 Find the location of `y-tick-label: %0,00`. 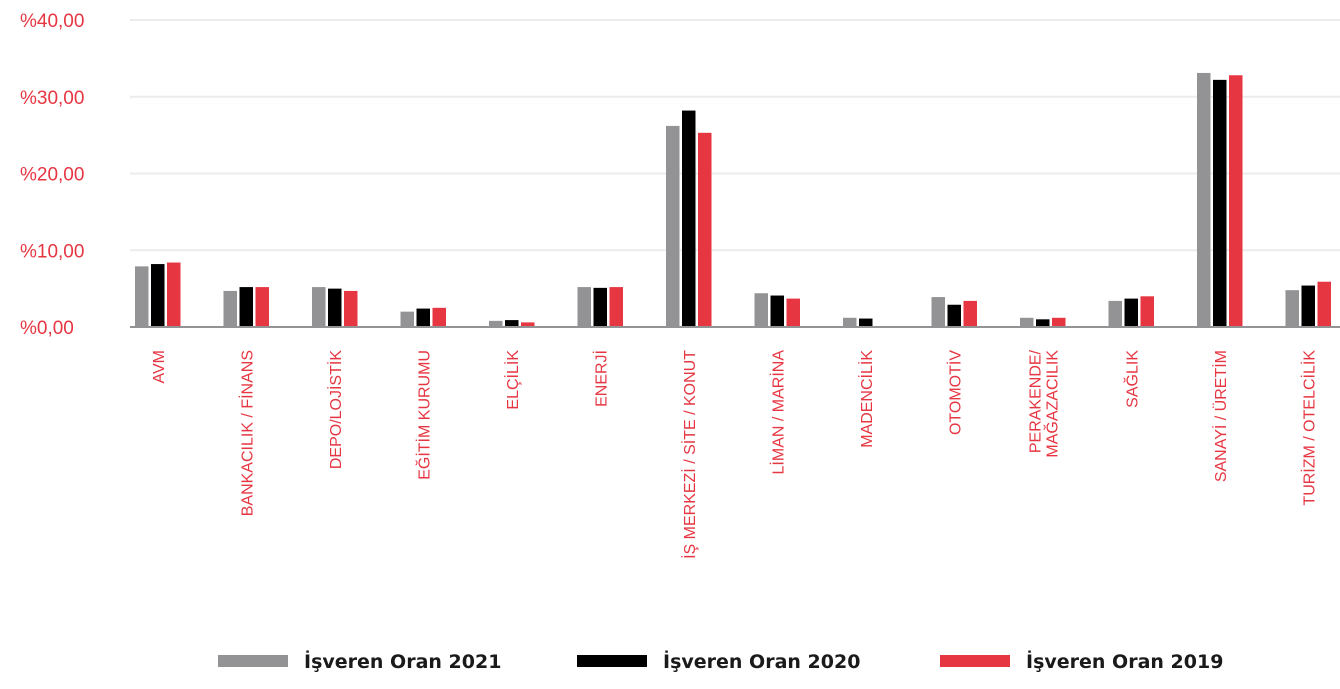

y-tick-label: %0,00 is located at coordinates (47, 328).